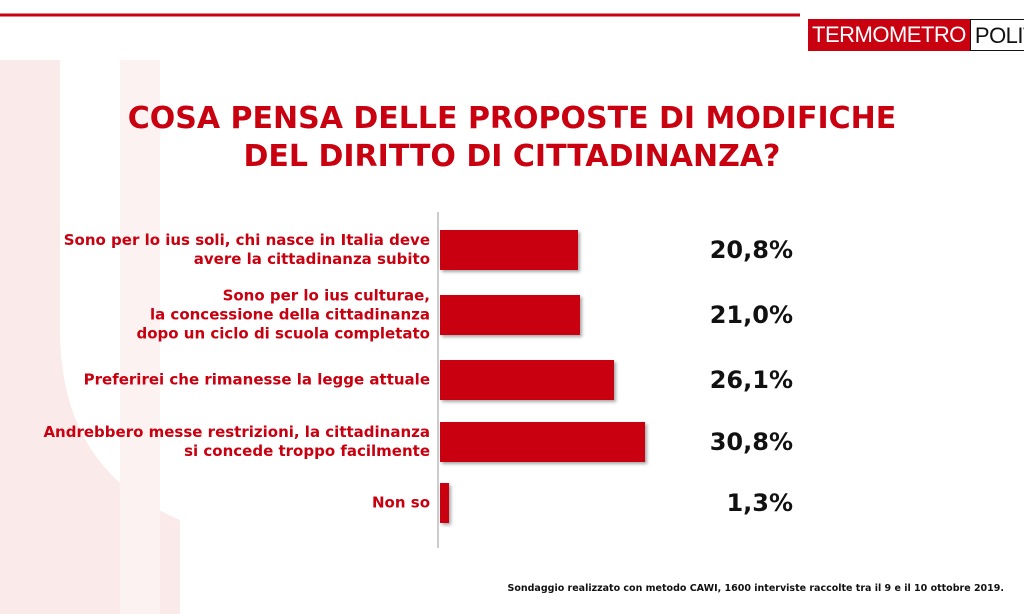 This screenshot has height=614, width=1024. I want to click on value-label: 1,3%, so click(759, 503).